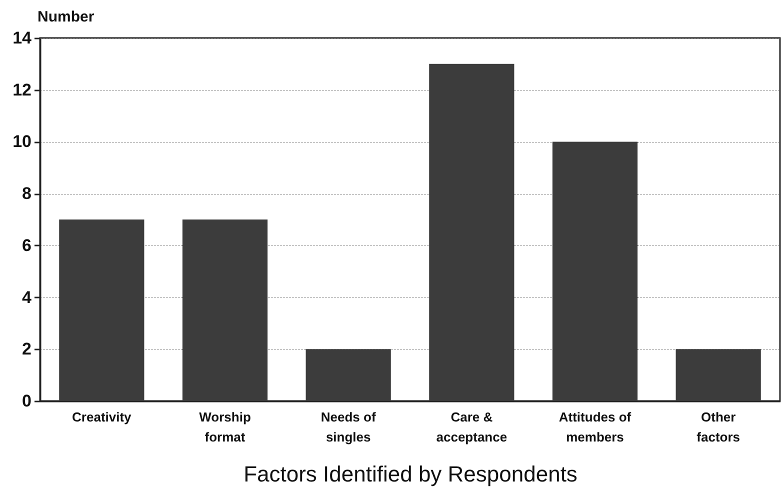 This screenshot has width=781, height=499. Describe the element at coordinates (27, 349) in the screenshot. I see `y-tick-label: 2` at that location.